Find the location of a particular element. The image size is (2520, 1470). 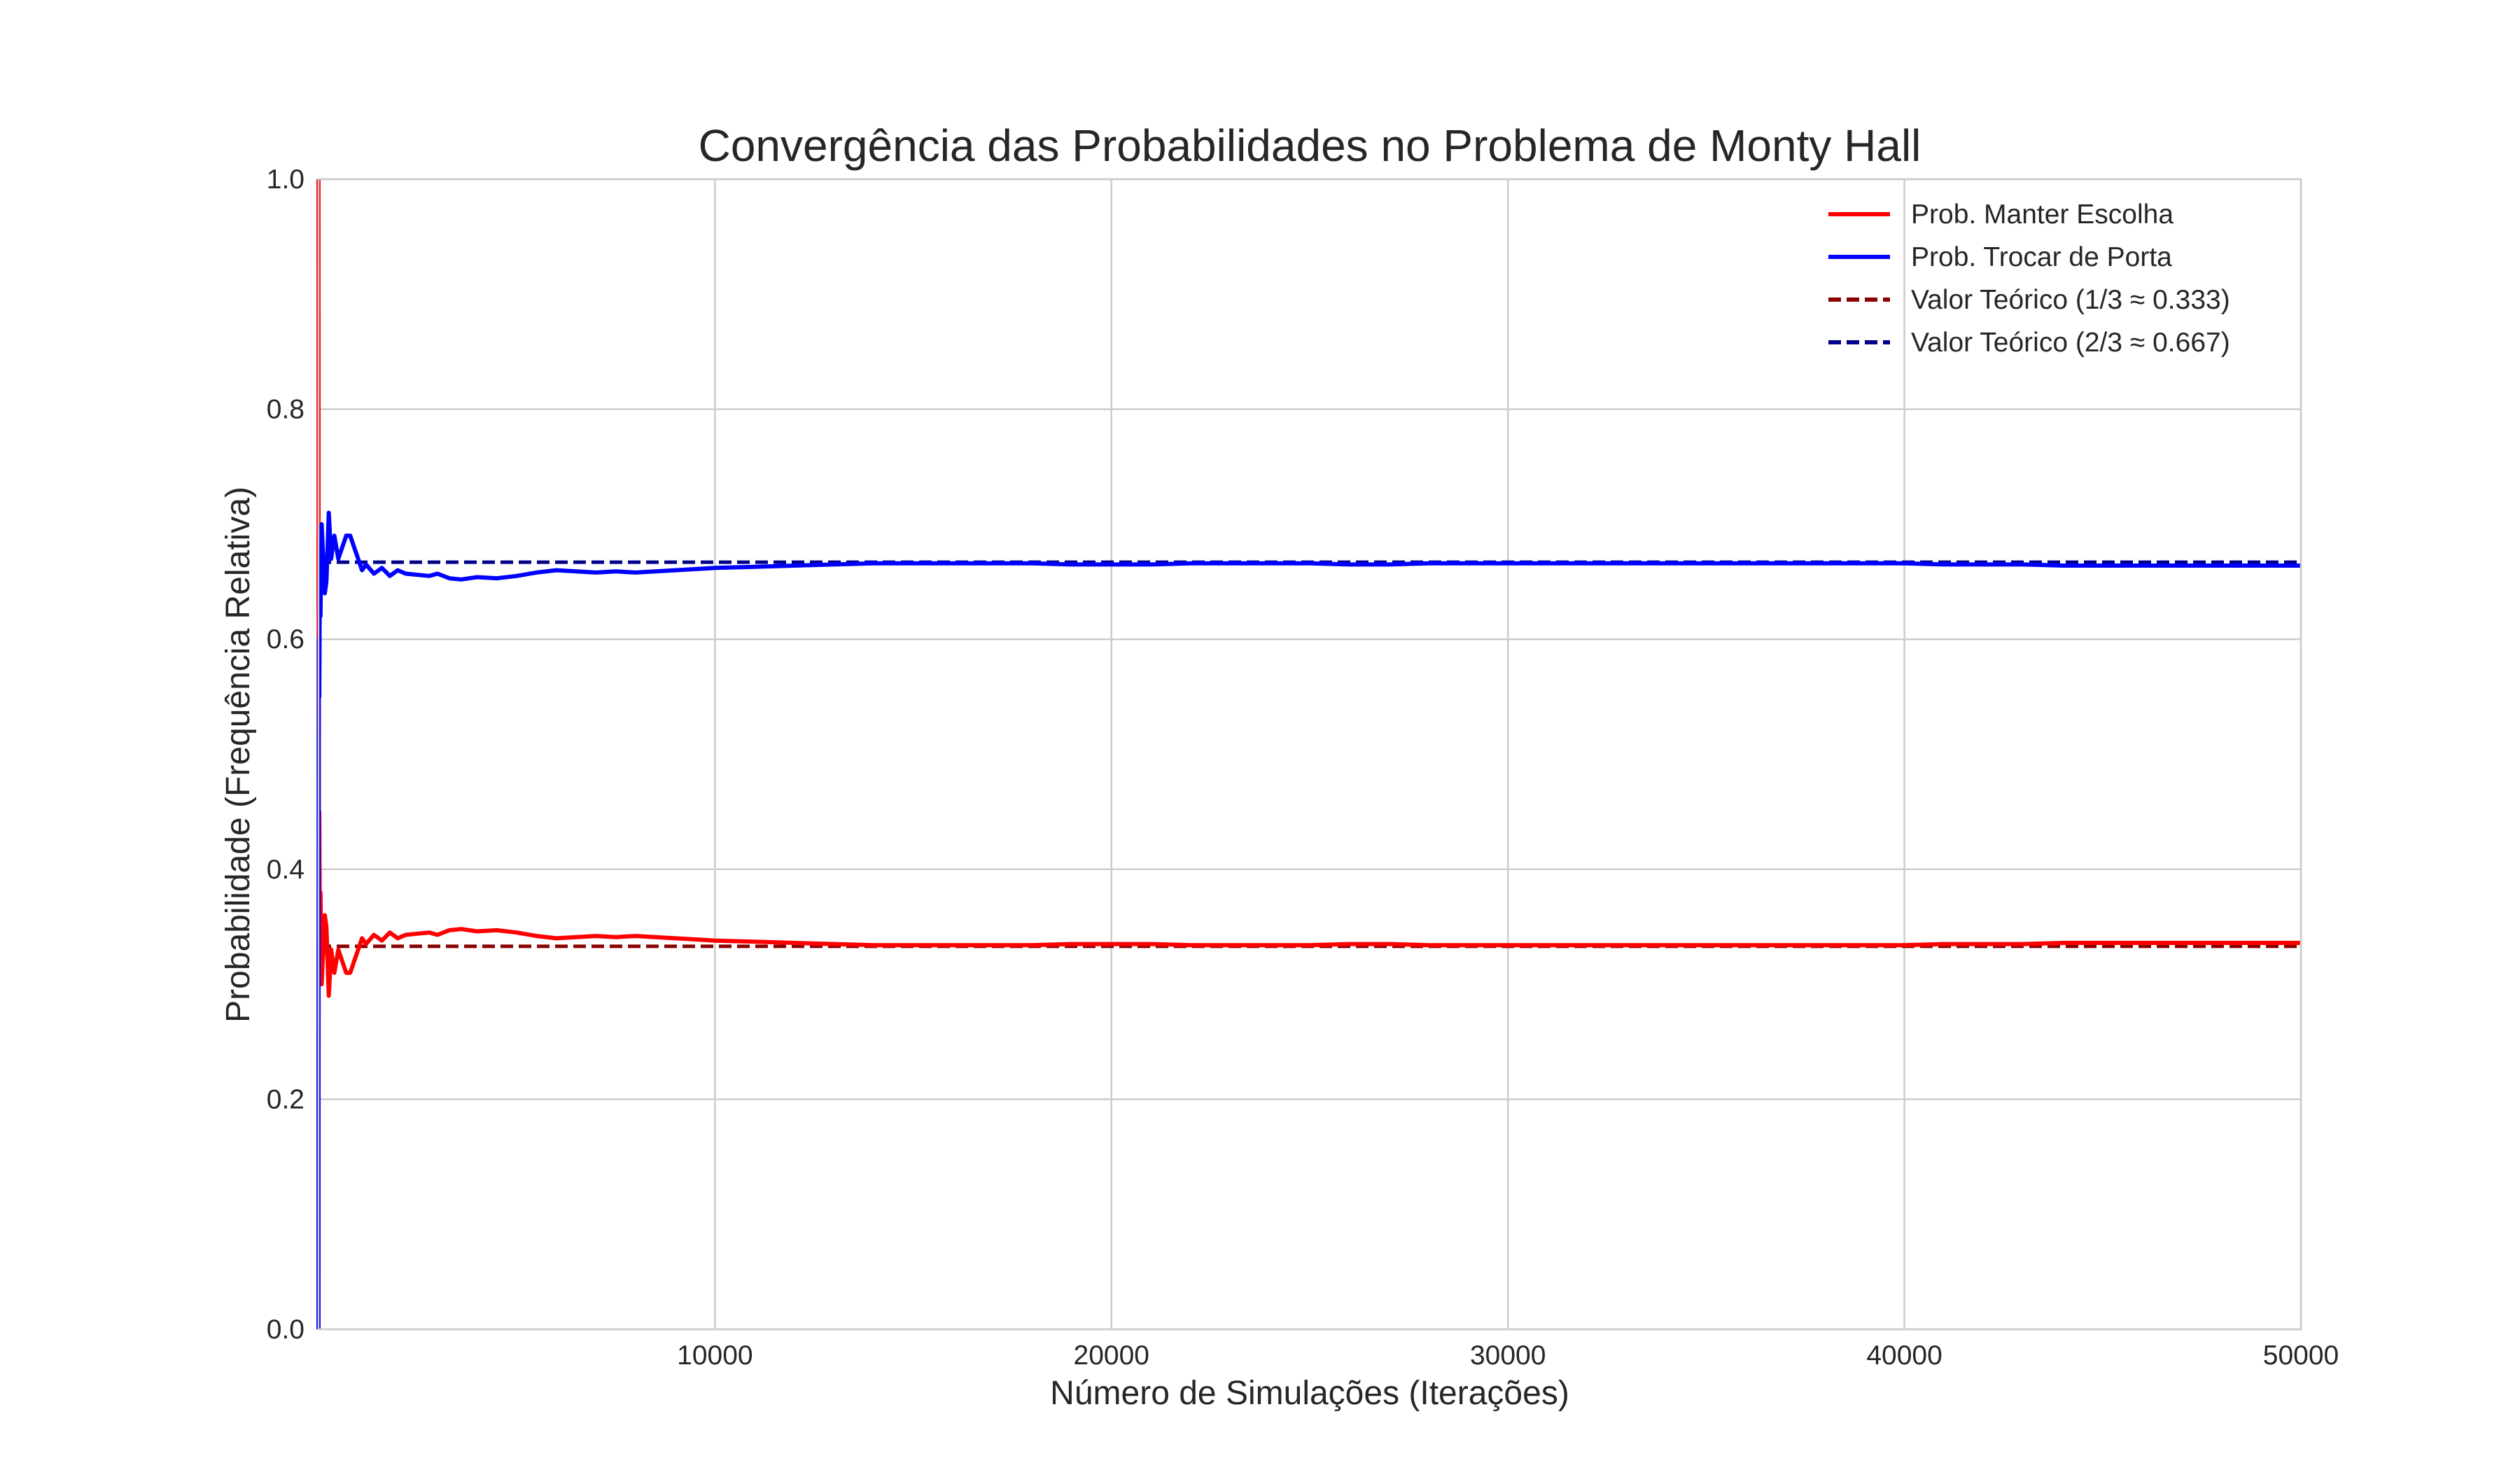

x-tick-label: 40000 is located at coordinates (1904, 1355).